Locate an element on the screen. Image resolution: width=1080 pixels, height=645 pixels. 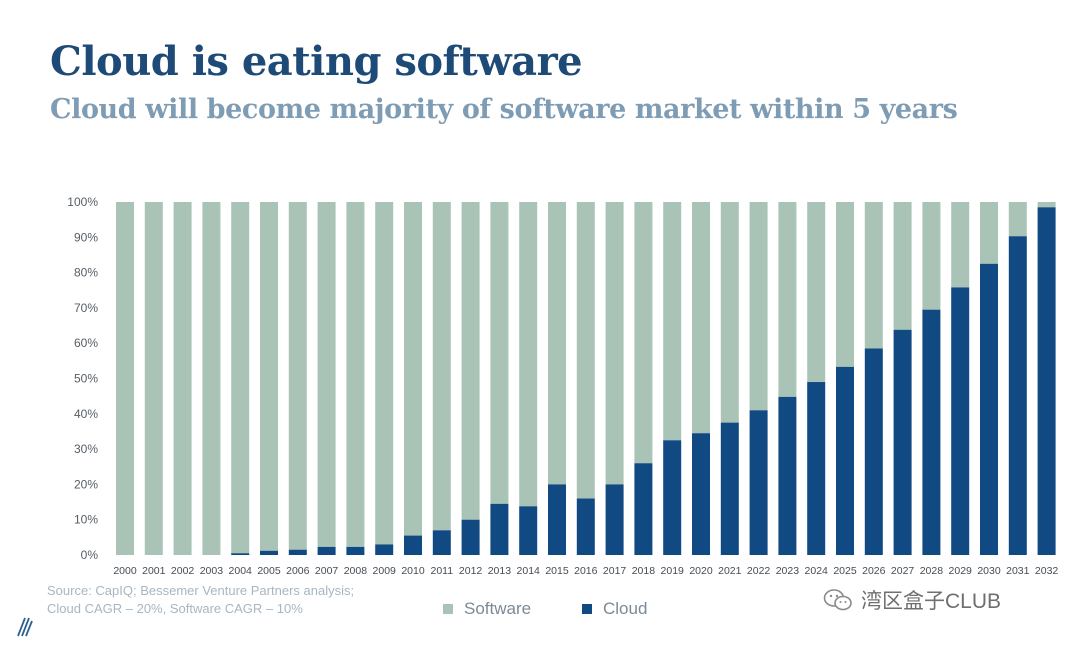
bar-cloud-2013 is located at coordinates (499, 529).